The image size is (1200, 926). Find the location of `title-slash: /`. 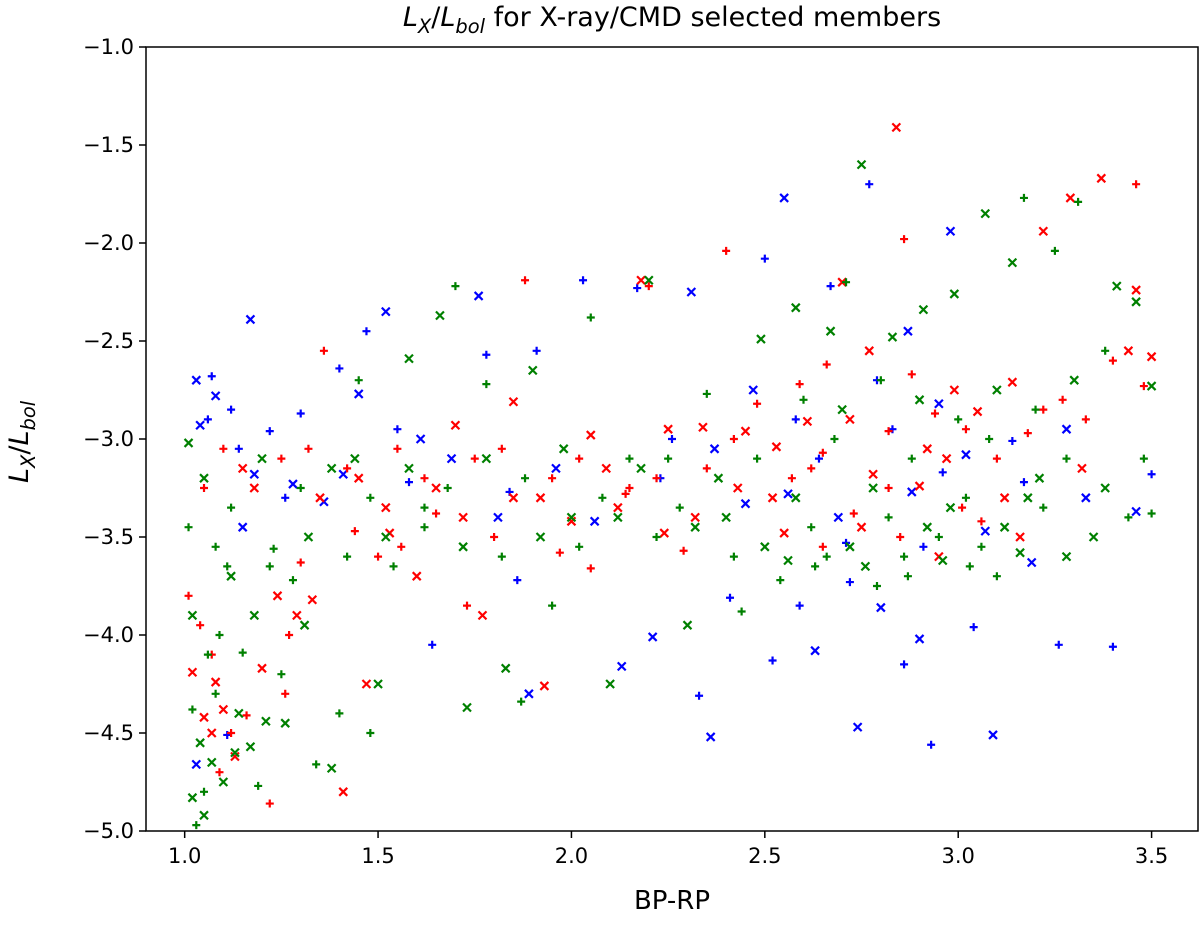

title-slash: / is located at coordinates (436, 17).